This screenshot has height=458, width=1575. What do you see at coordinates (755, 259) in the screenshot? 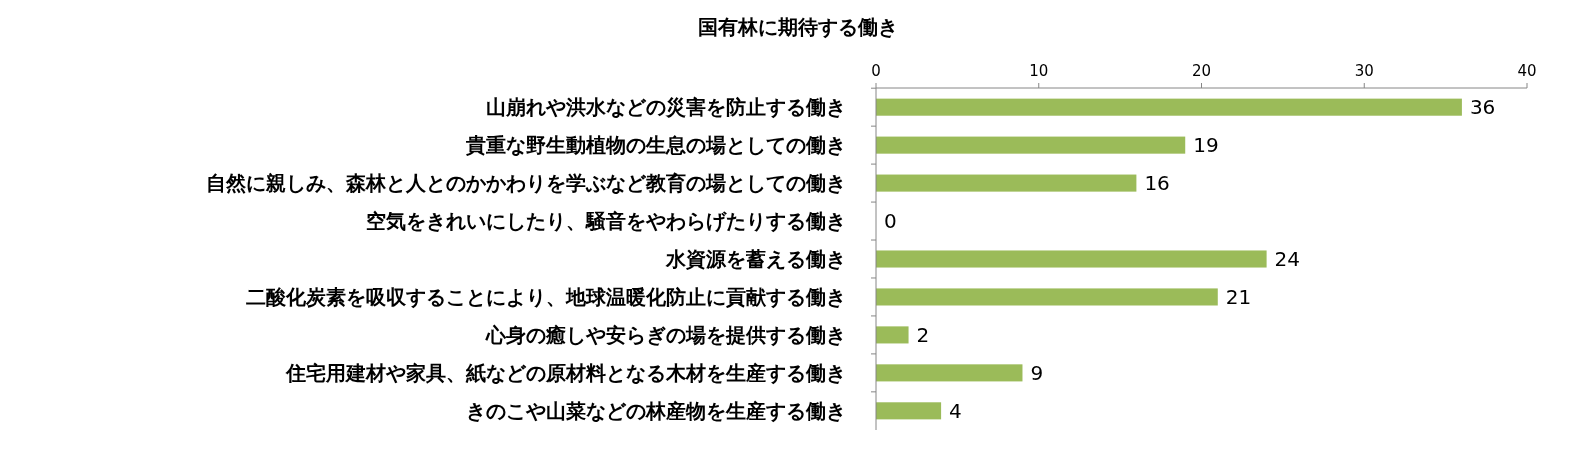
I see `y-tick-label: 水資源を蓄える働き` at bounding box center [755, 259].